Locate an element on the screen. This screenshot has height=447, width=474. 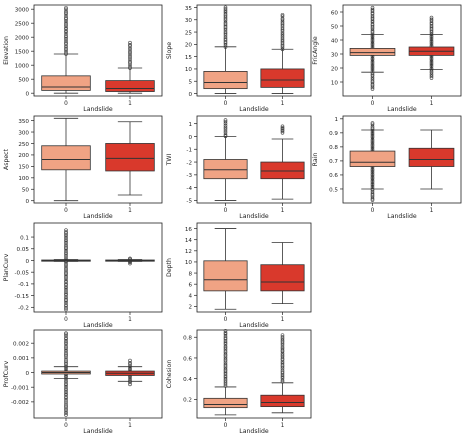
y-axis-label: PlanCurv is located at coordinates (6, 267).